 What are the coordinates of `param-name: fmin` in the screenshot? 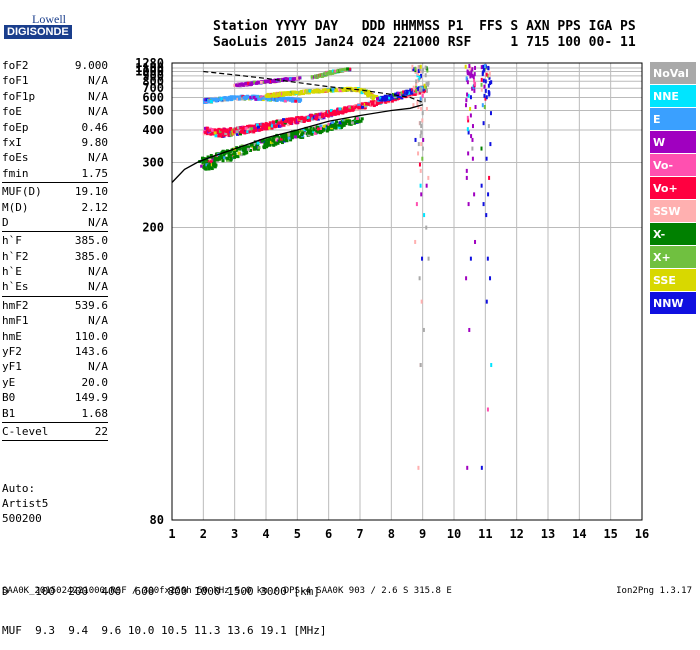 It's located at (15, 173).